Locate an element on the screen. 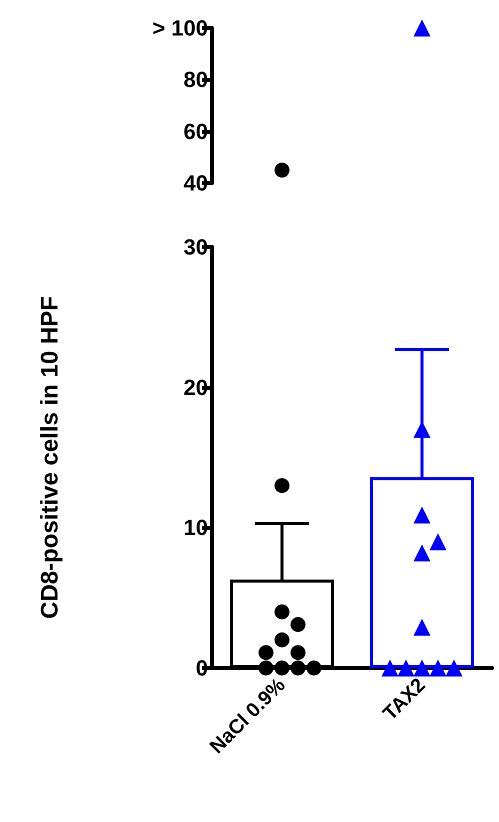  y-tick-label: > 100 is located at coordinates (180, 28).